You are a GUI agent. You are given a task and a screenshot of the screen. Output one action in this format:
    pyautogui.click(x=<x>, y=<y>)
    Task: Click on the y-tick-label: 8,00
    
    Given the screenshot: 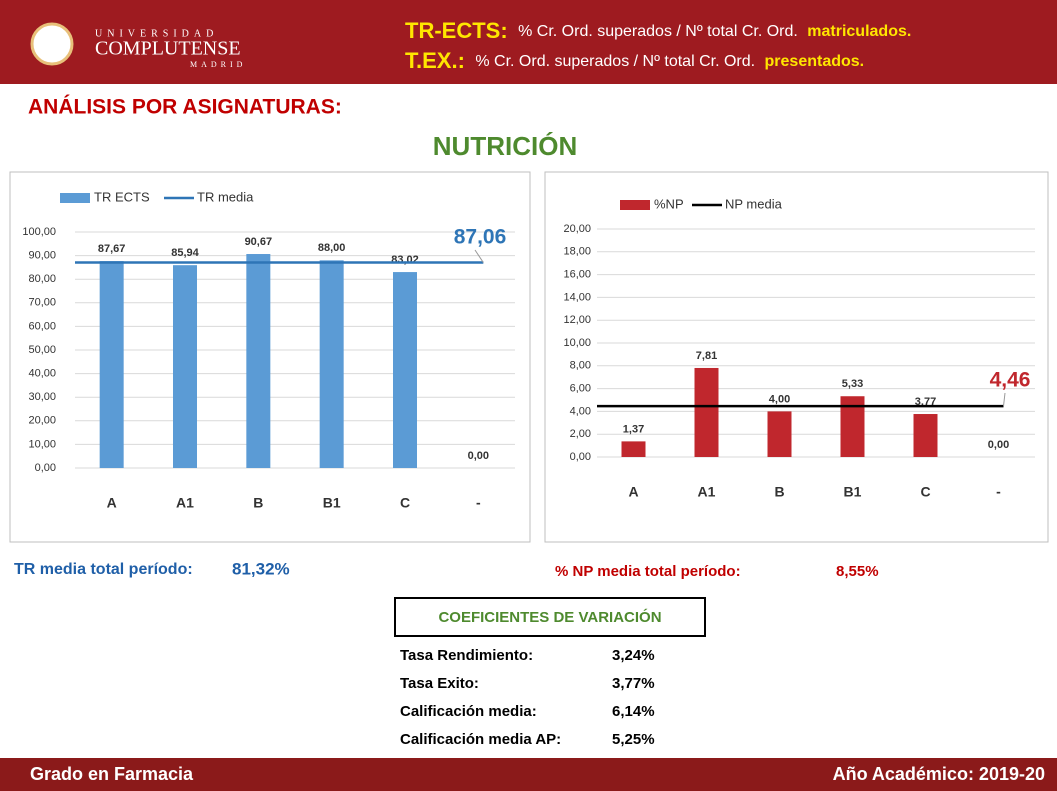 What is the action you would take?
    pyautogui.click(x=580, y=366)
    